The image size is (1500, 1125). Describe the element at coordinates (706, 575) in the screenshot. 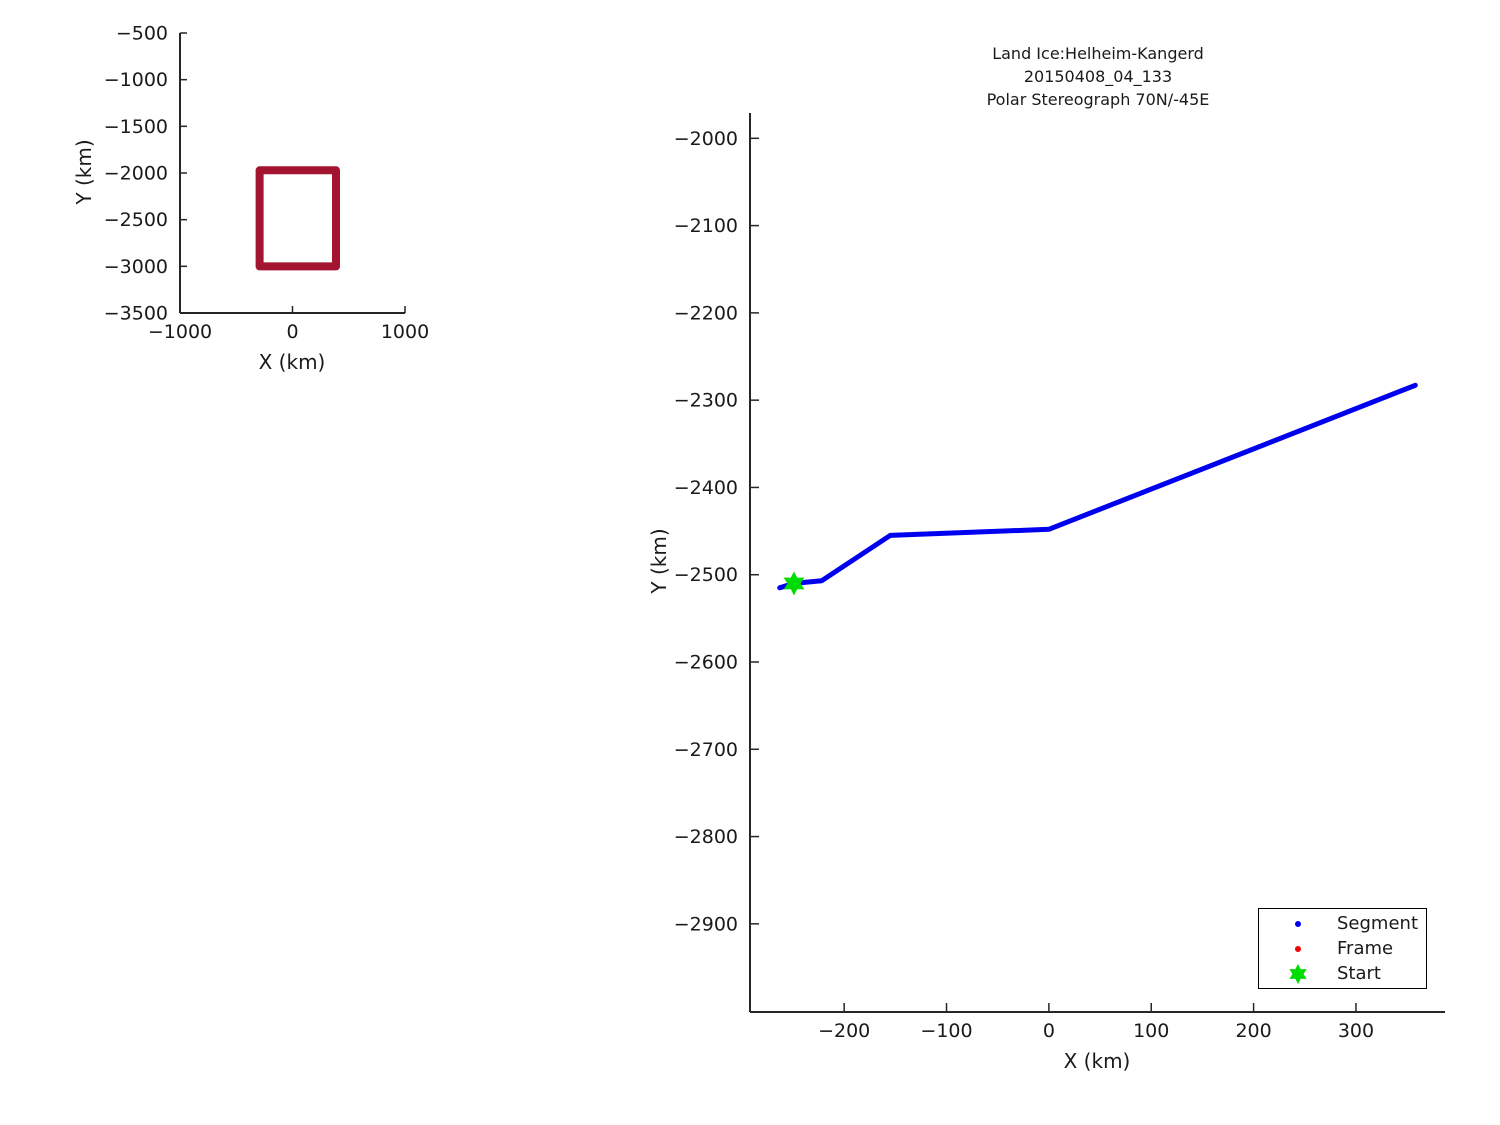

I see `ground-track-y-tick-label: −2500` at that location.